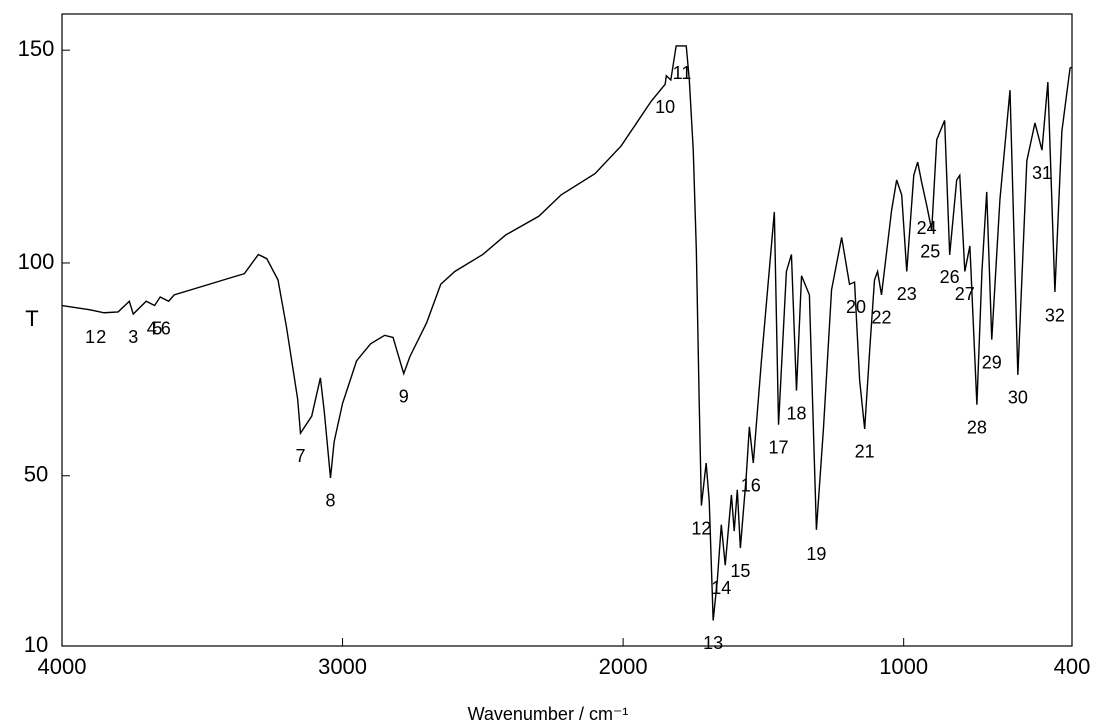 The width and height of the screenshot is (1097, 728). What do you see at coordinates (721, 588) in the screenshot?
I see `peak-label: 14` at bounding box center [721, 588].